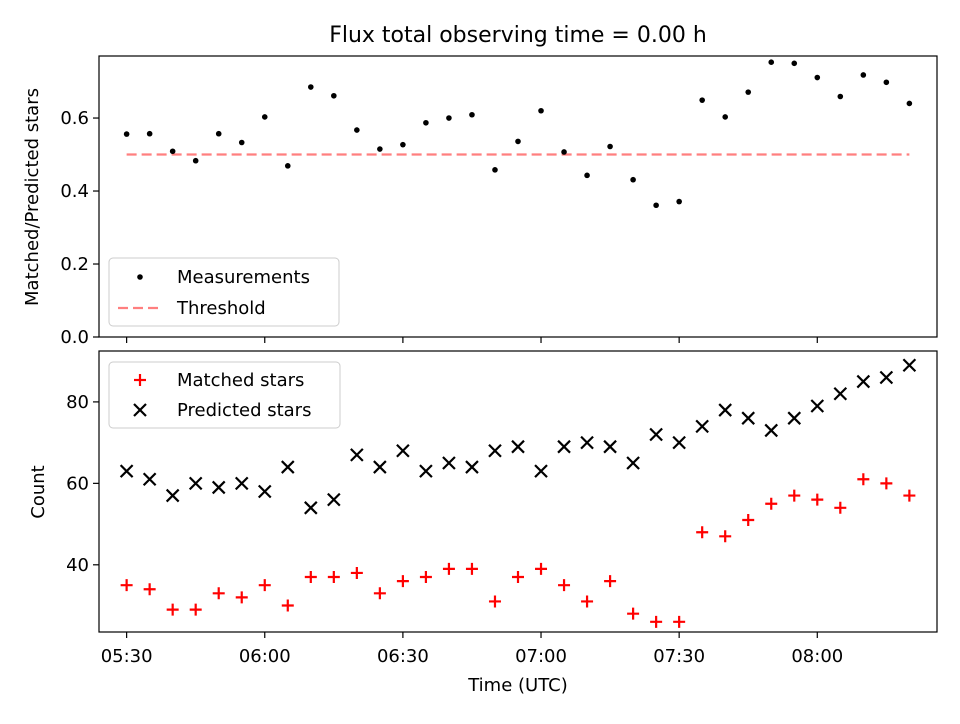 Image resolution: width=960 pixels, height=724 pixels. I want to click on x-axis-label: Time (UTC), so click(517, 685).